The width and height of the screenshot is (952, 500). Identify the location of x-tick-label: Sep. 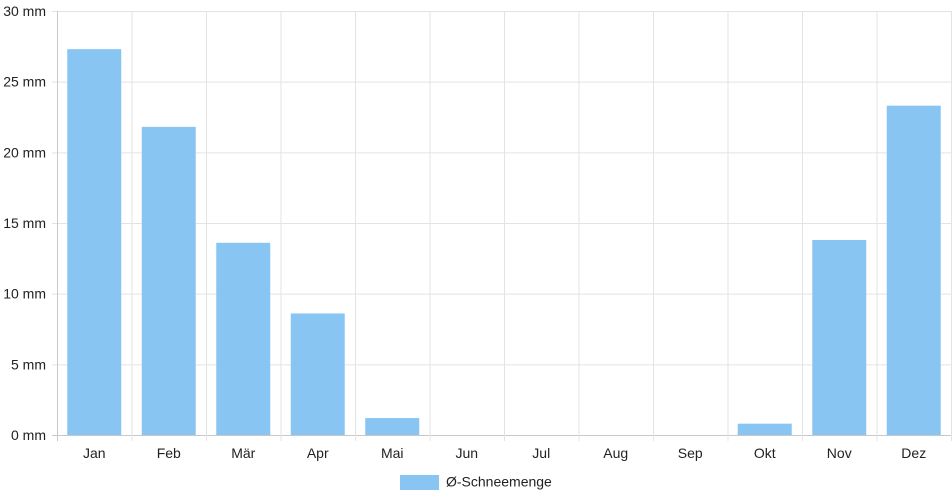
(690, 453).